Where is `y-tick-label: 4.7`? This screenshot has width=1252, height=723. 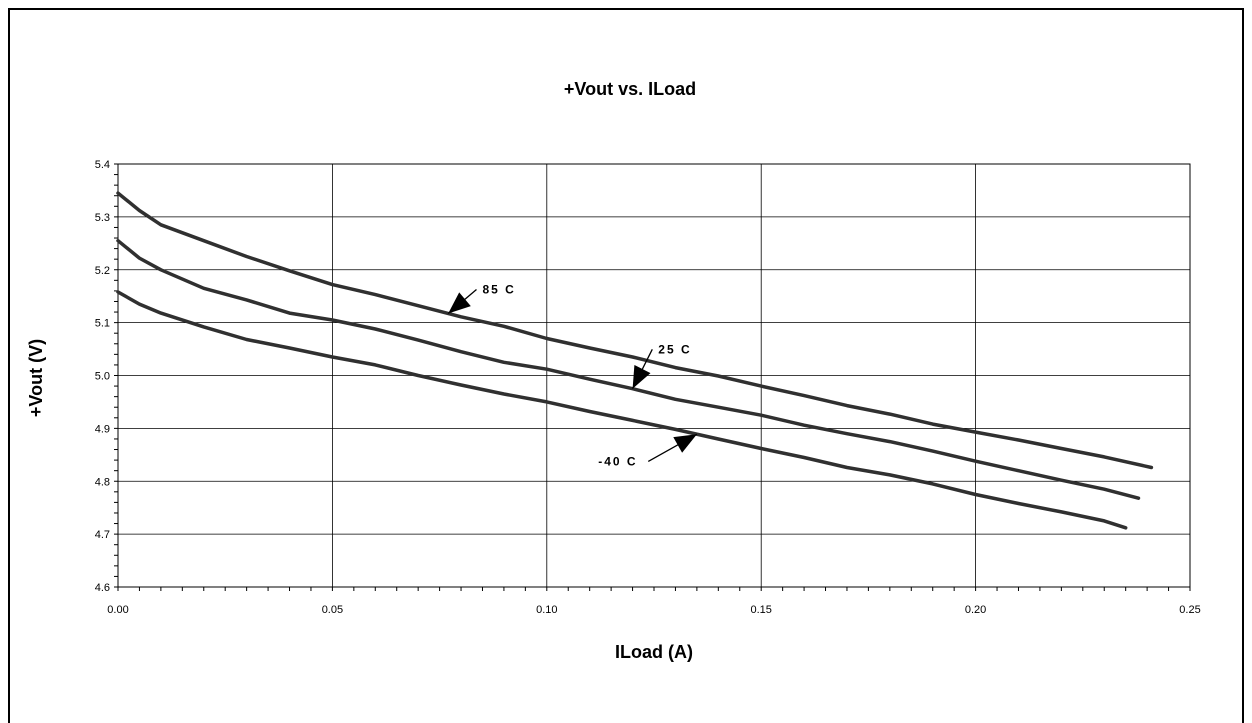 y-tick-label: 4.7 is located at coordinates (102, 535).